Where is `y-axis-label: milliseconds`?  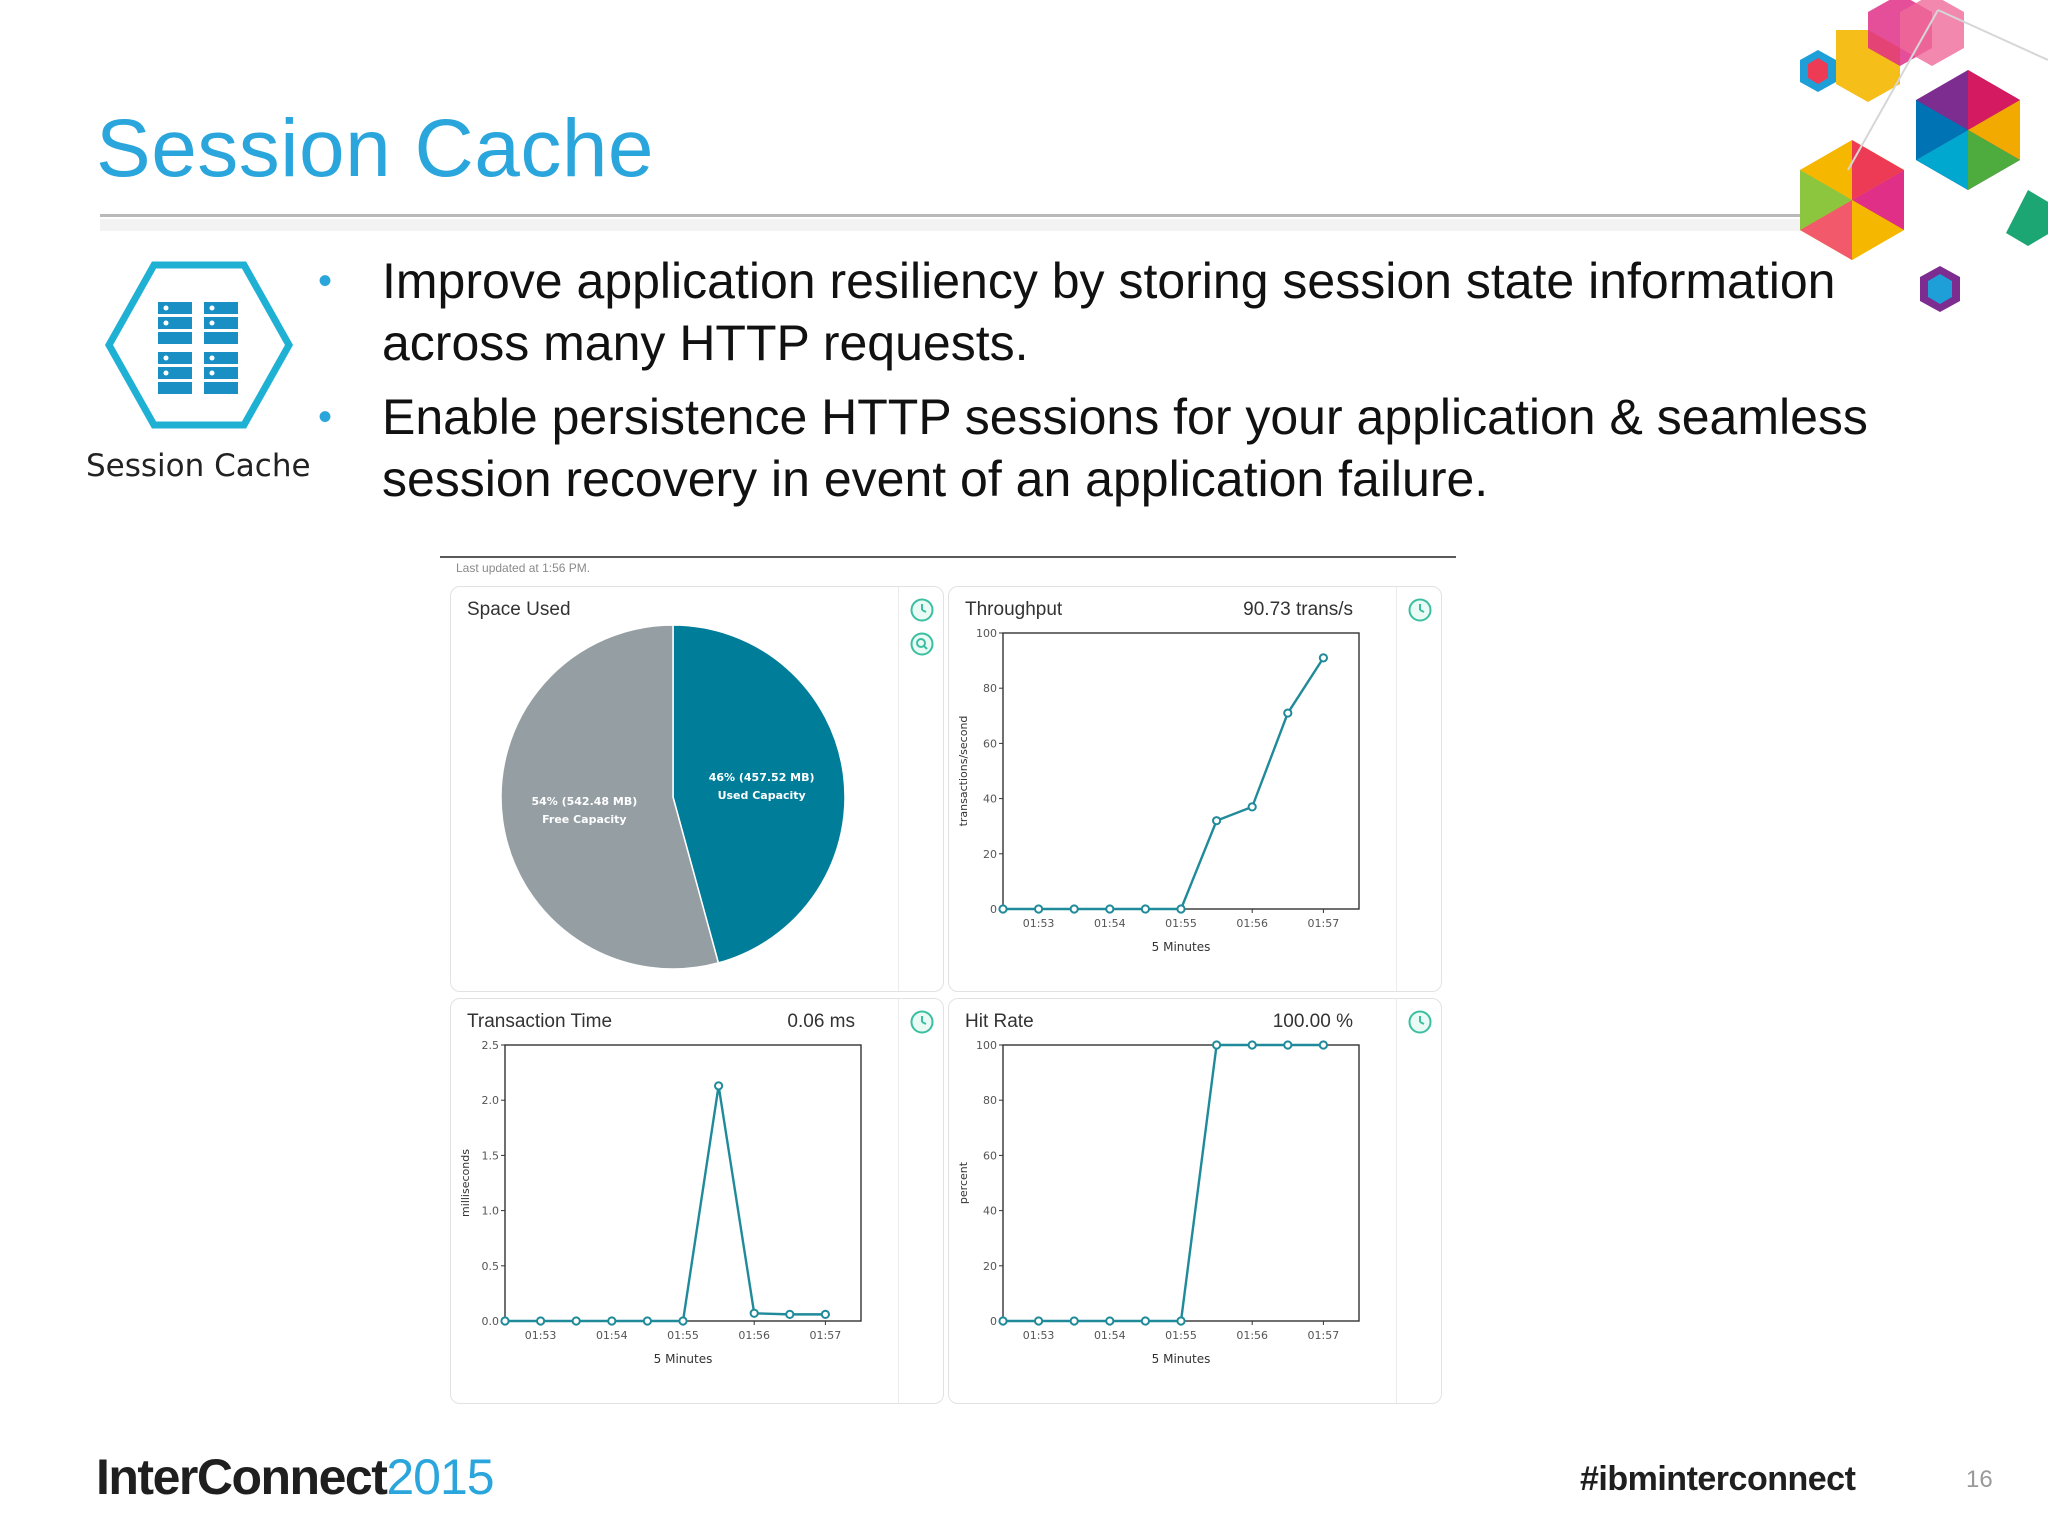
y-axis-label: milliseconds is located at coordinates (465, 1183).